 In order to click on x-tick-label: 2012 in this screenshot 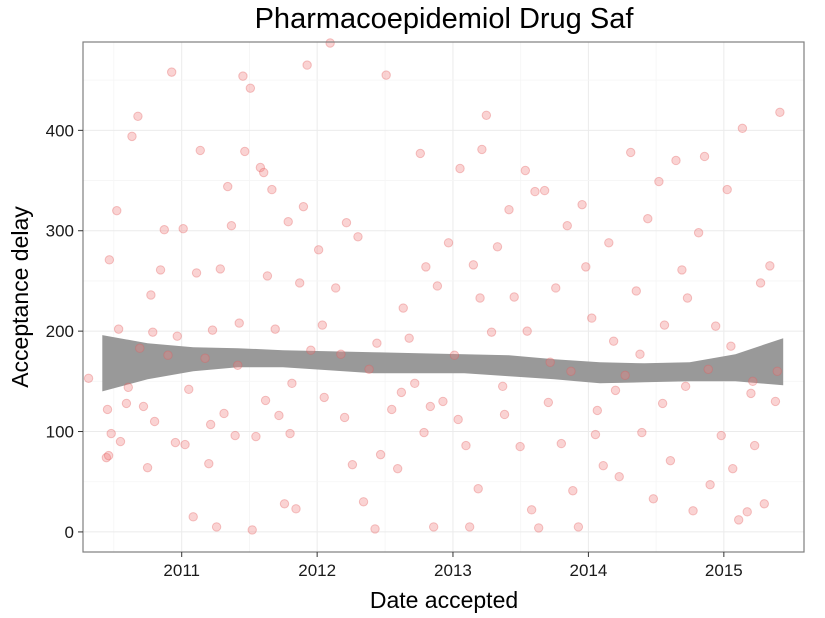, I will do `click(317, 570)`.